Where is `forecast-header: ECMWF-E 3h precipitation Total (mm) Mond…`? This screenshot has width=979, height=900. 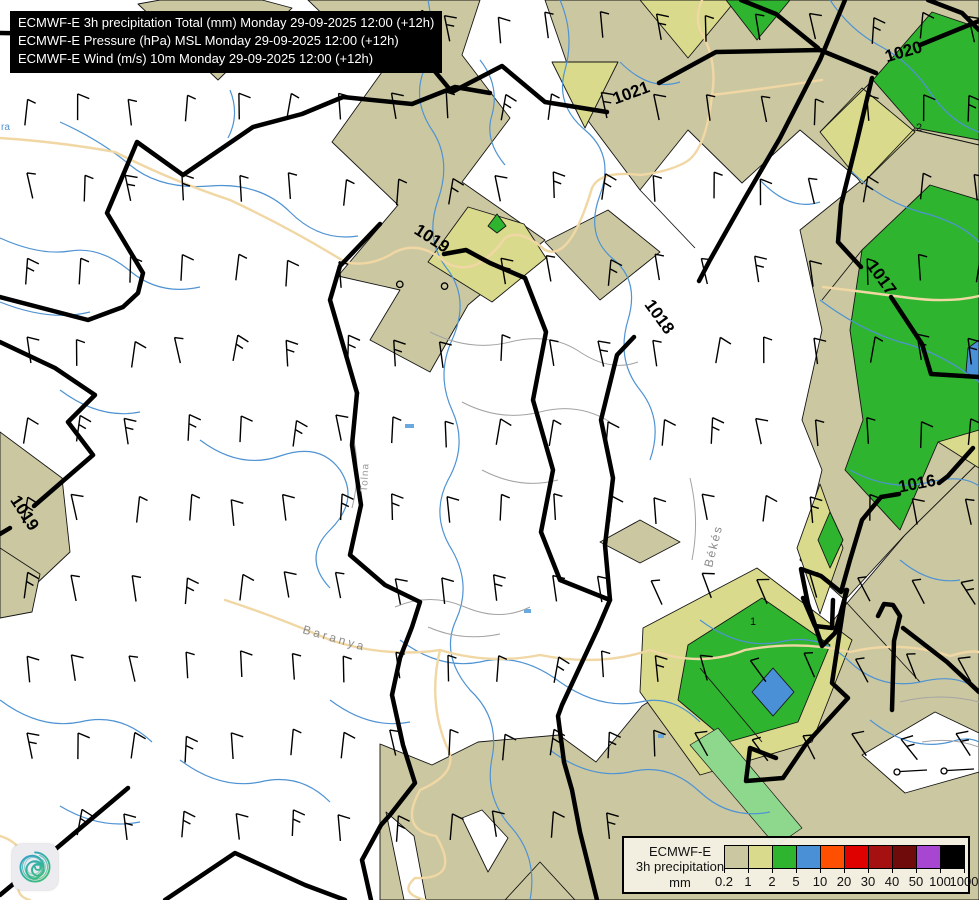
forecast-header: ECMWF-E 3h precipitation Total (mm) Mond… is located at coordinates (226, 42).